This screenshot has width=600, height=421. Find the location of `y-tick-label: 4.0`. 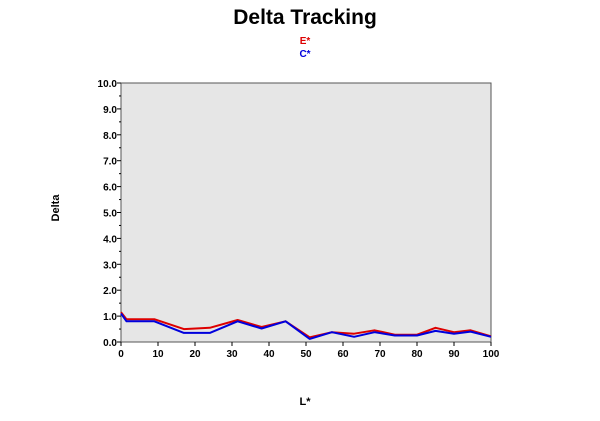

y-tick-label: 4.0 is located at coordinates (110, 239).